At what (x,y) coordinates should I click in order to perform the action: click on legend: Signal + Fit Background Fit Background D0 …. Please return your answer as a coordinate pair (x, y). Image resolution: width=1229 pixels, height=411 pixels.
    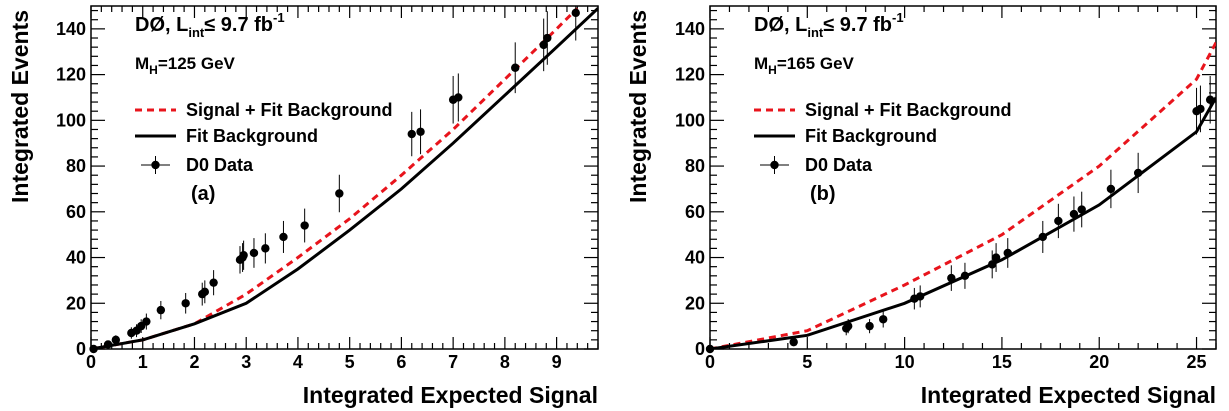
    Looking at the image, I should click on (264, 137).